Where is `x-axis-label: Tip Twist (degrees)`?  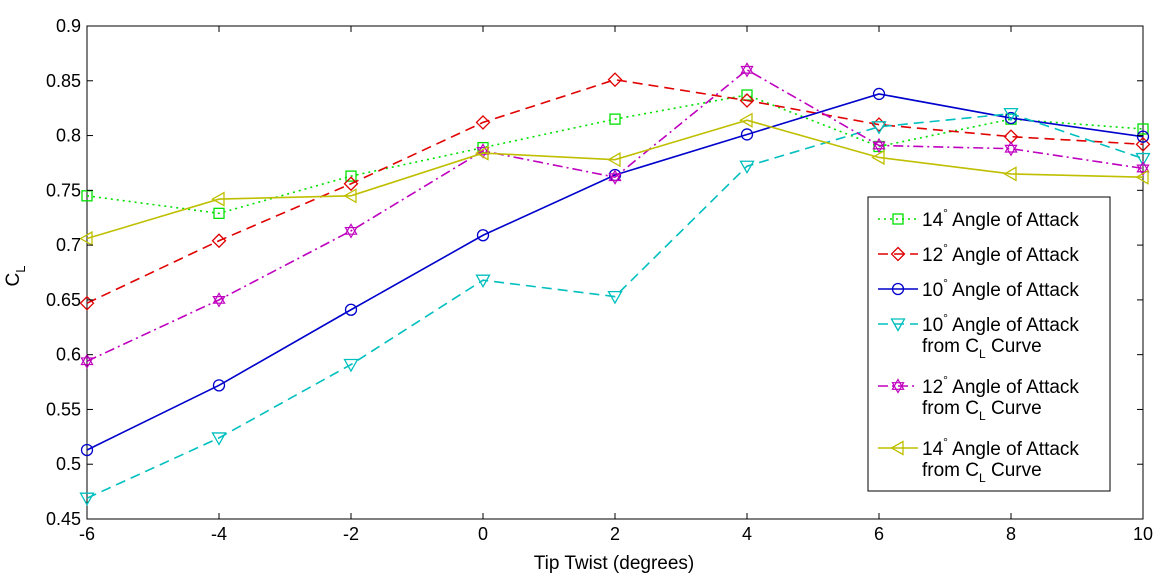
x-axis-label: Tip Twist (degrees) is located at coordinates (614, 563).